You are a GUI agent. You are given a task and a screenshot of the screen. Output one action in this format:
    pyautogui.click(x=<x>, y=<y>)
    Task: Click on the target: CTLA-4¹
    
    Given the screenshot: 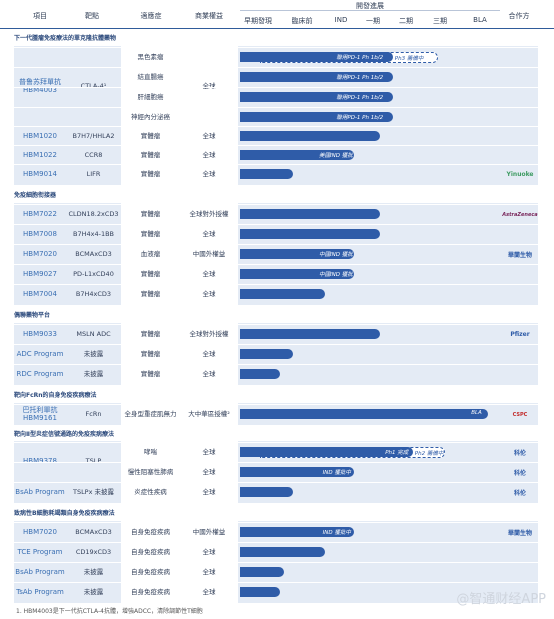 What is the action you would take?
    pyautogui.click(x=93, y=85)
    